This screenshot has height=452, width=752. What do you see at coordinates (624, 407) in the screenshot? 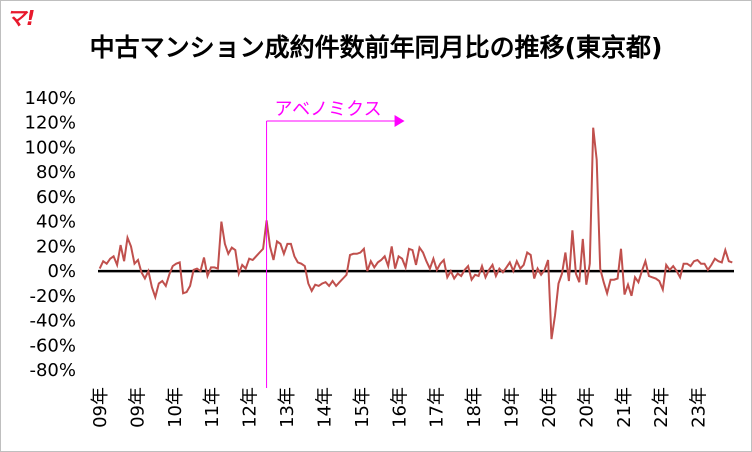
I see `x-tick-label: 21年` at bounding box center [624, 407].